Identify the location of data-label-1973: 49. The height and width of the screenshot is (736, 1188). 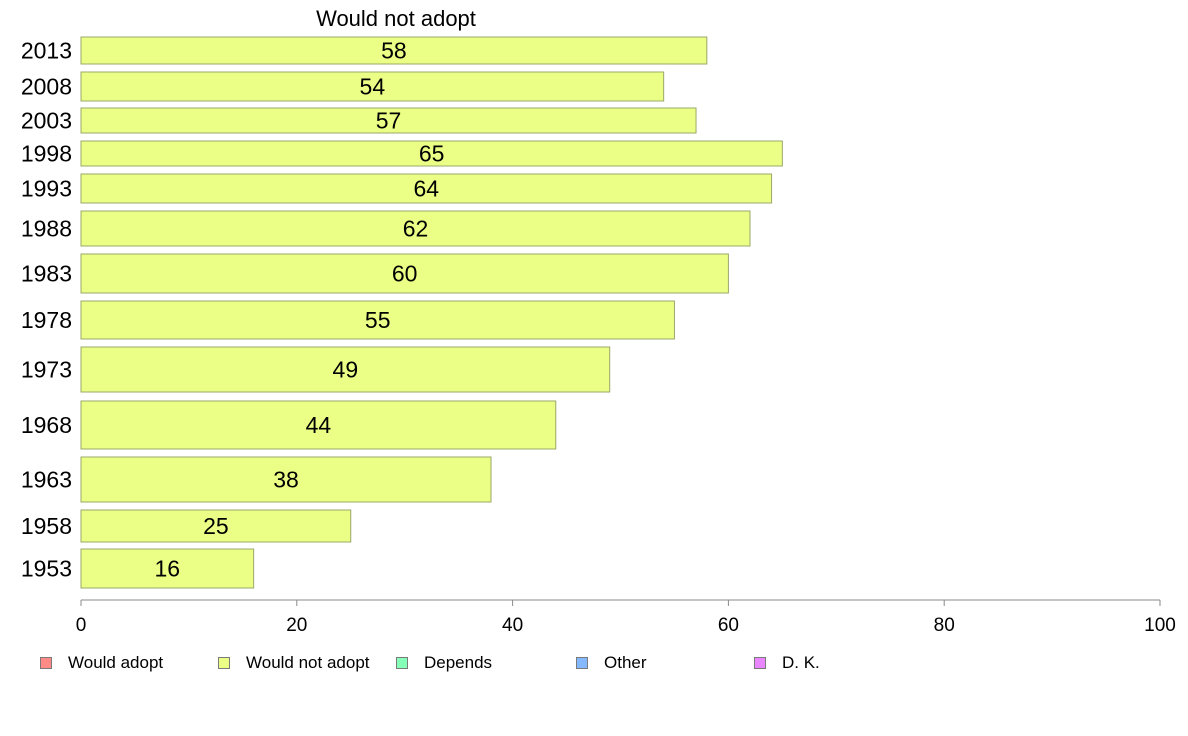
(346, 370).